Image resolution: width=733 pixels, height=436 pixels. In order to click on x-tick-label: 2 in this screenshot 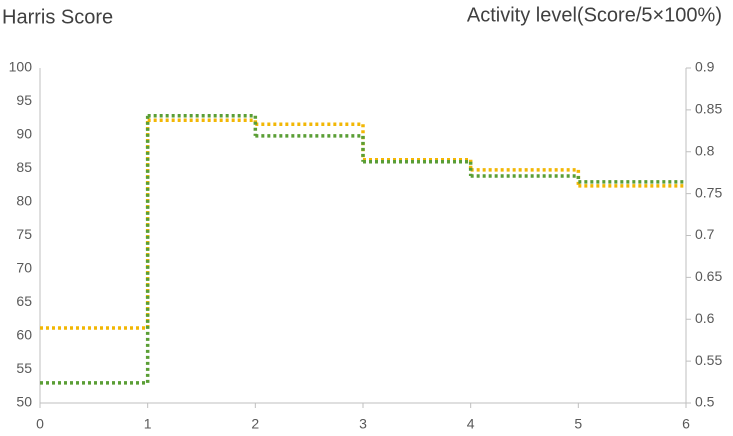, I will do `click(255, 424)`.